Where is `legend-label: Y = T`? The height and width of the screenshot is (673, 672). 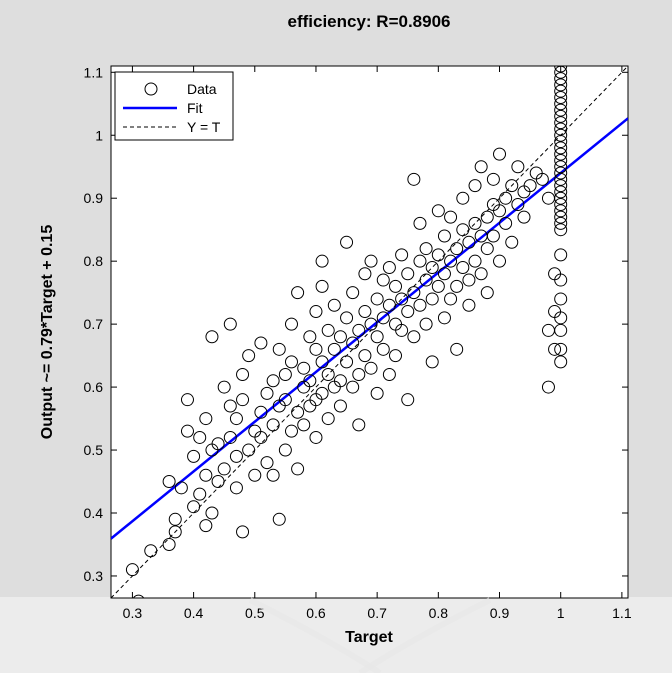
legend-label: Y = T is located at coordinates (204, 127).